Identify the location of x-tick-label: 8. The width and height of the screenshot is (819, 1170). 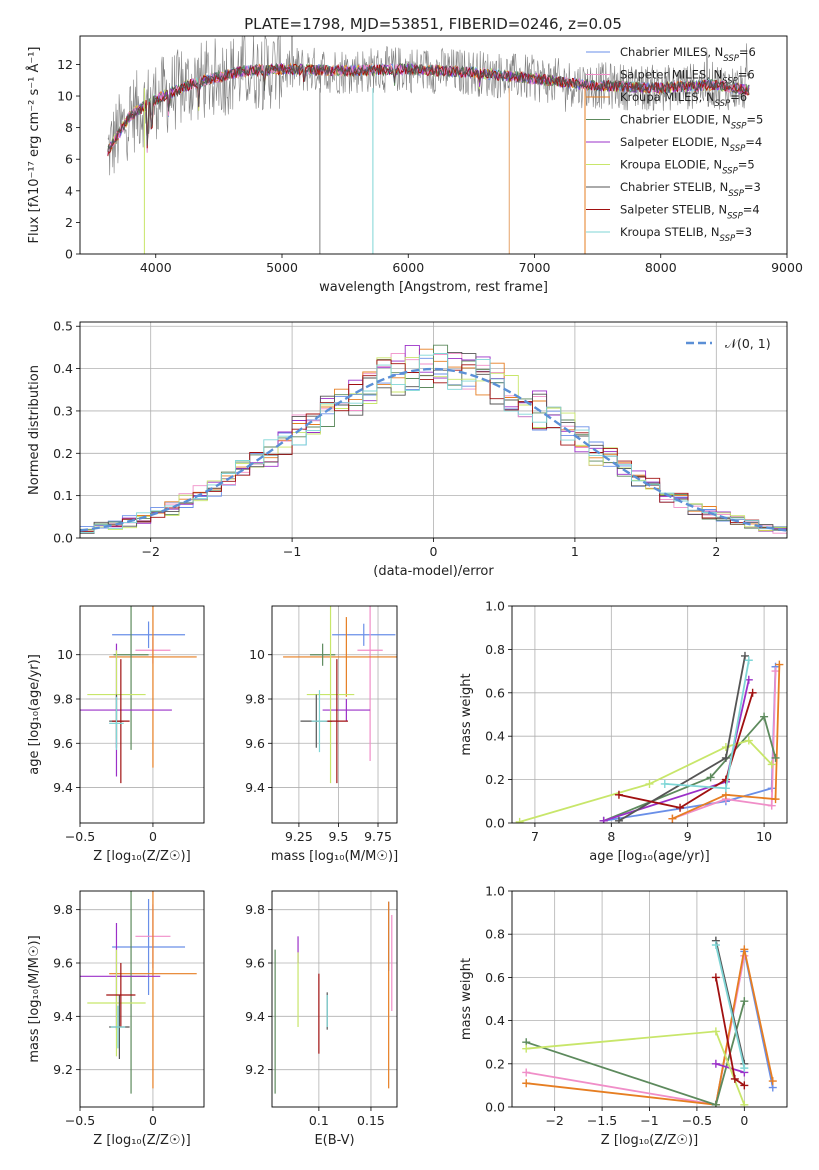
(611, 836).